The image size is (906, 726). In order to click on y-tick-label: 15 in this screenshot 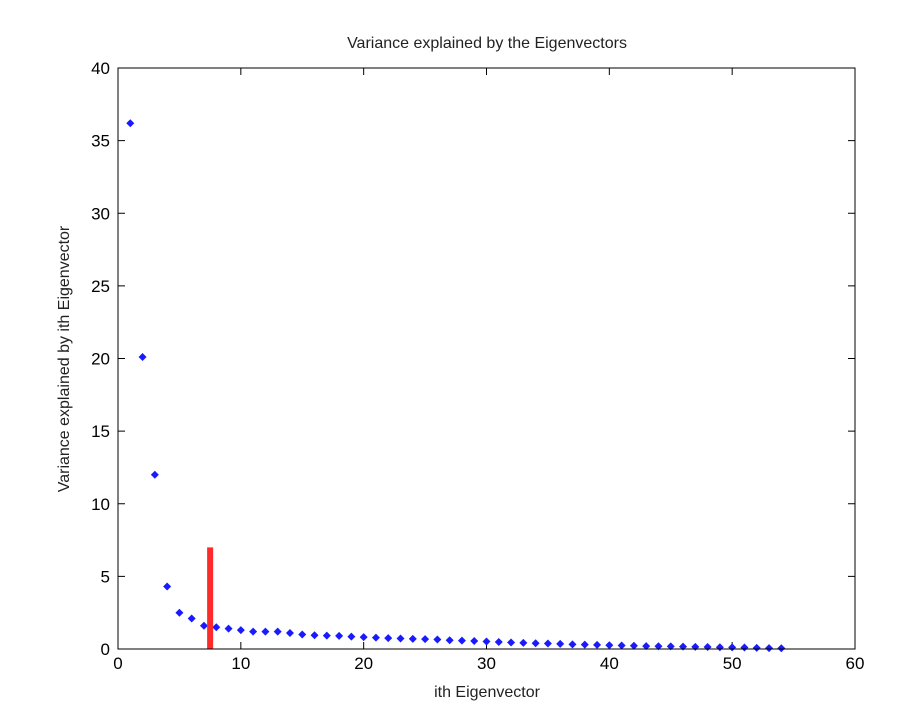, I will do `click(100, 431)`.